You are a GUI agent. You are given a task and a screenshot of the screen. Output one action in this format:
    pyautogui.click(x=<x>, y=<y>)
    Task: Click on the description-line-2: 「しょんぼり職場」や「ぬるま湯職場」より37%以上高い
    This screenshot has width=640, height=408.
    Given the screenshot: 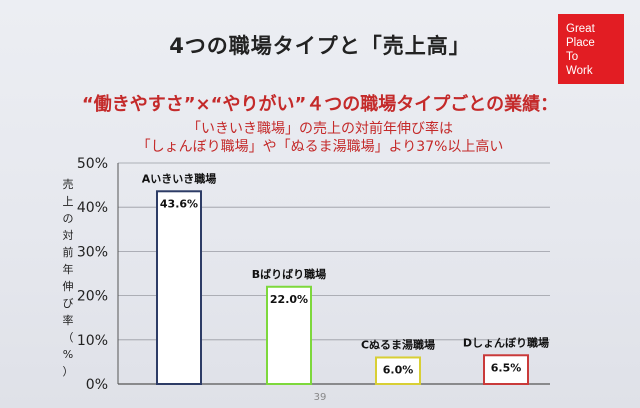 What is the action you would take?
    pyautogui.click(x=320, y=147)
    